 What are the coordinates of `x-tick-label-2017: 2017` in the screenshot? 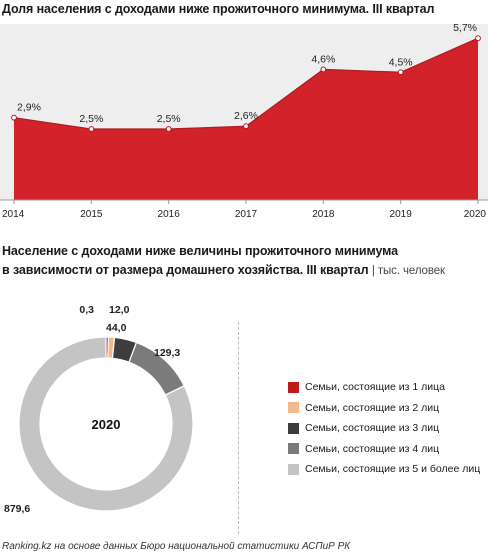 It's located at (246, 214).